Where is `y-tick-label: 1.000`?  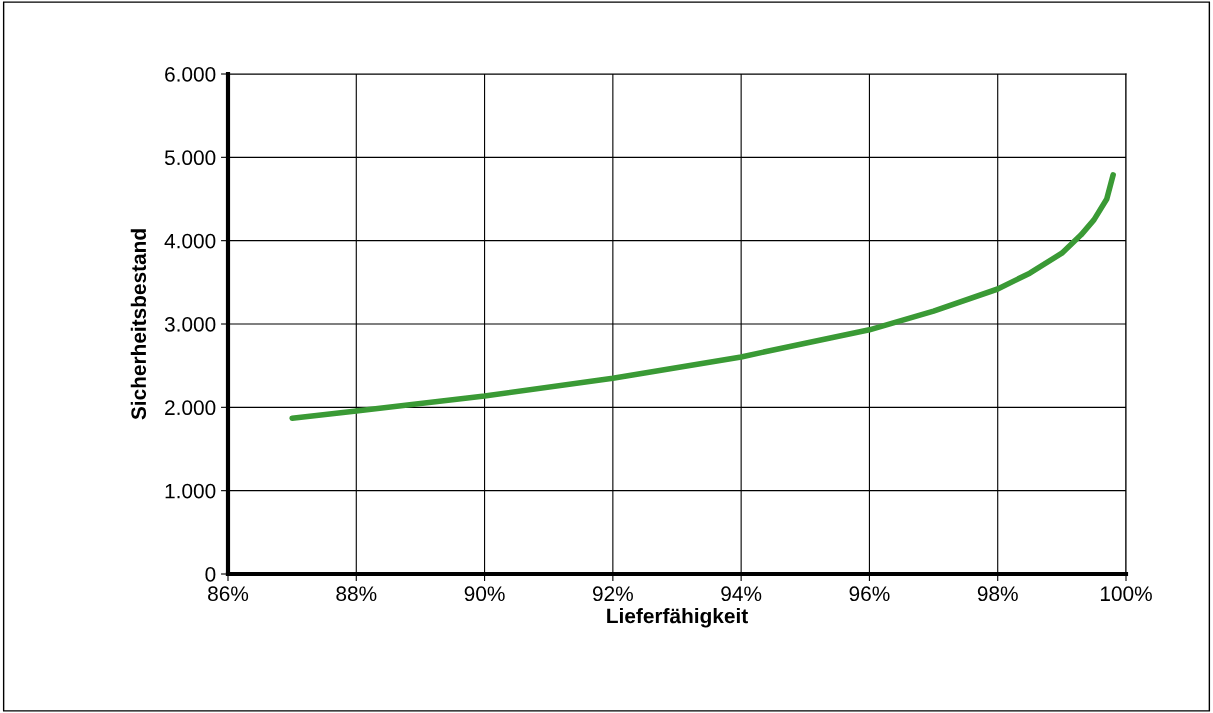
y-tick-label: 1.000 is located at coordinates (190, 491).